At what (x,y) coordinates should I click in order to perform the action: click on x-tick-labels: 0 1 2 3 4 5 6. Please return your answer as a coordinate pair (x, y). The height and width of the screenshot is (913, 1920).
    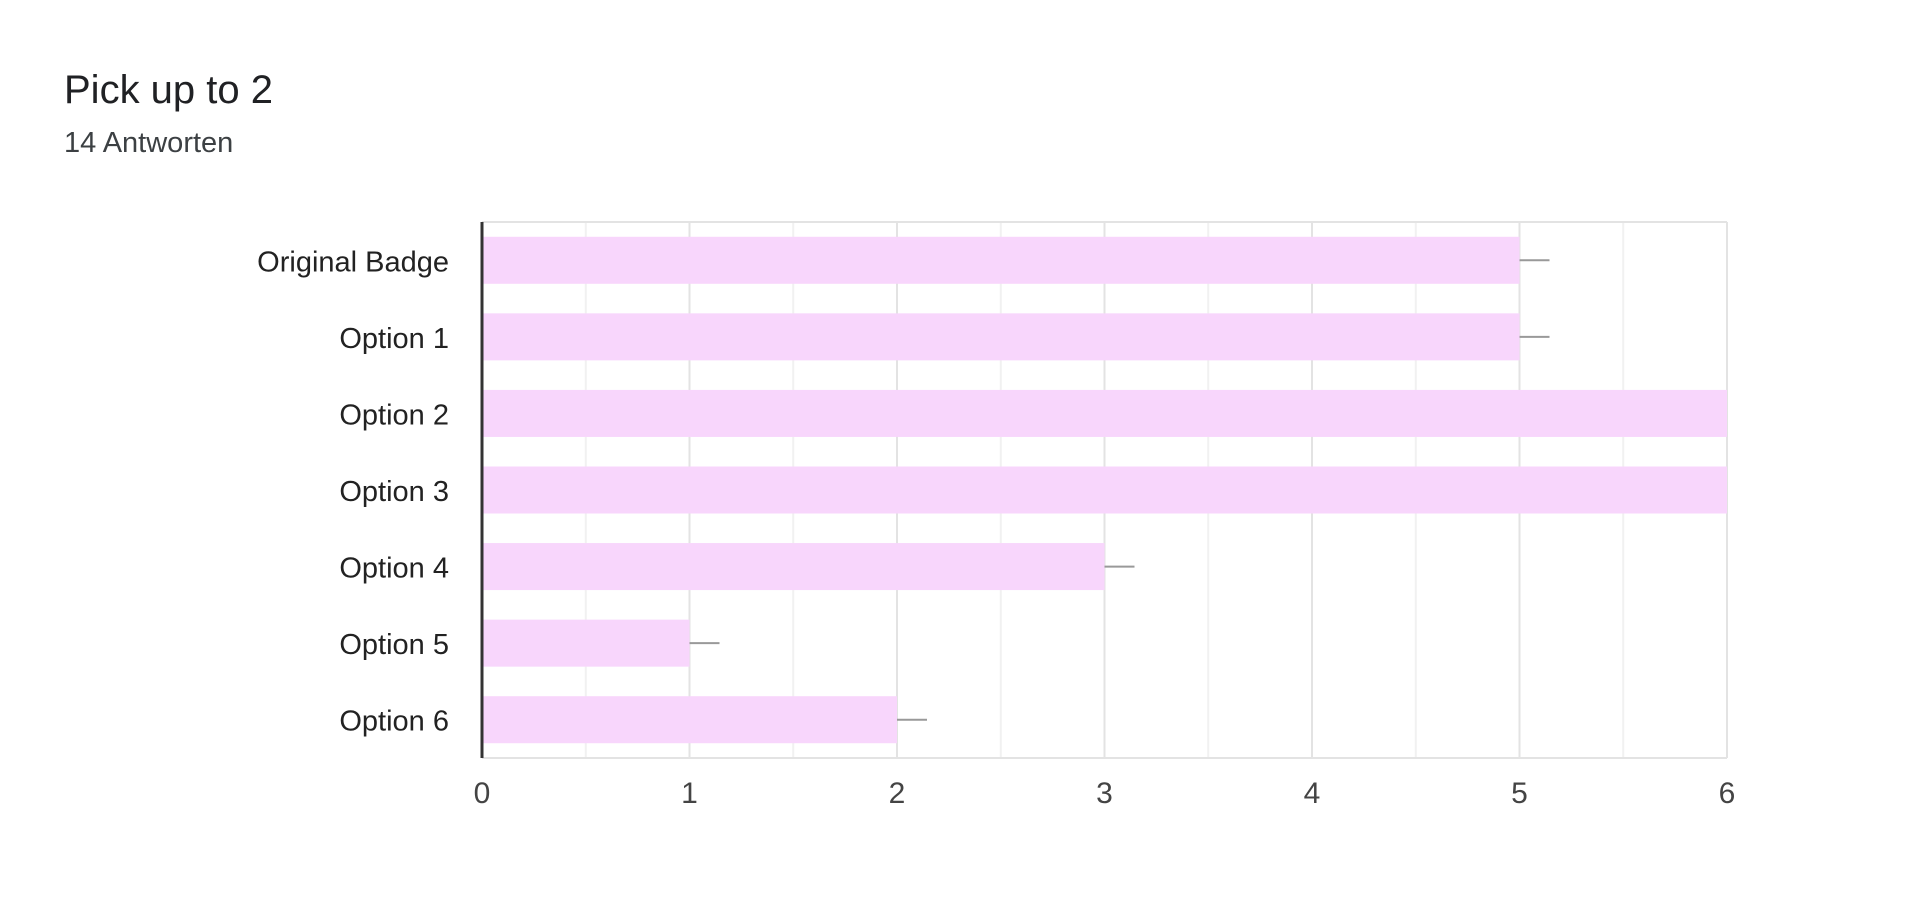
    Looking at the image, I should click on (1105, 793).